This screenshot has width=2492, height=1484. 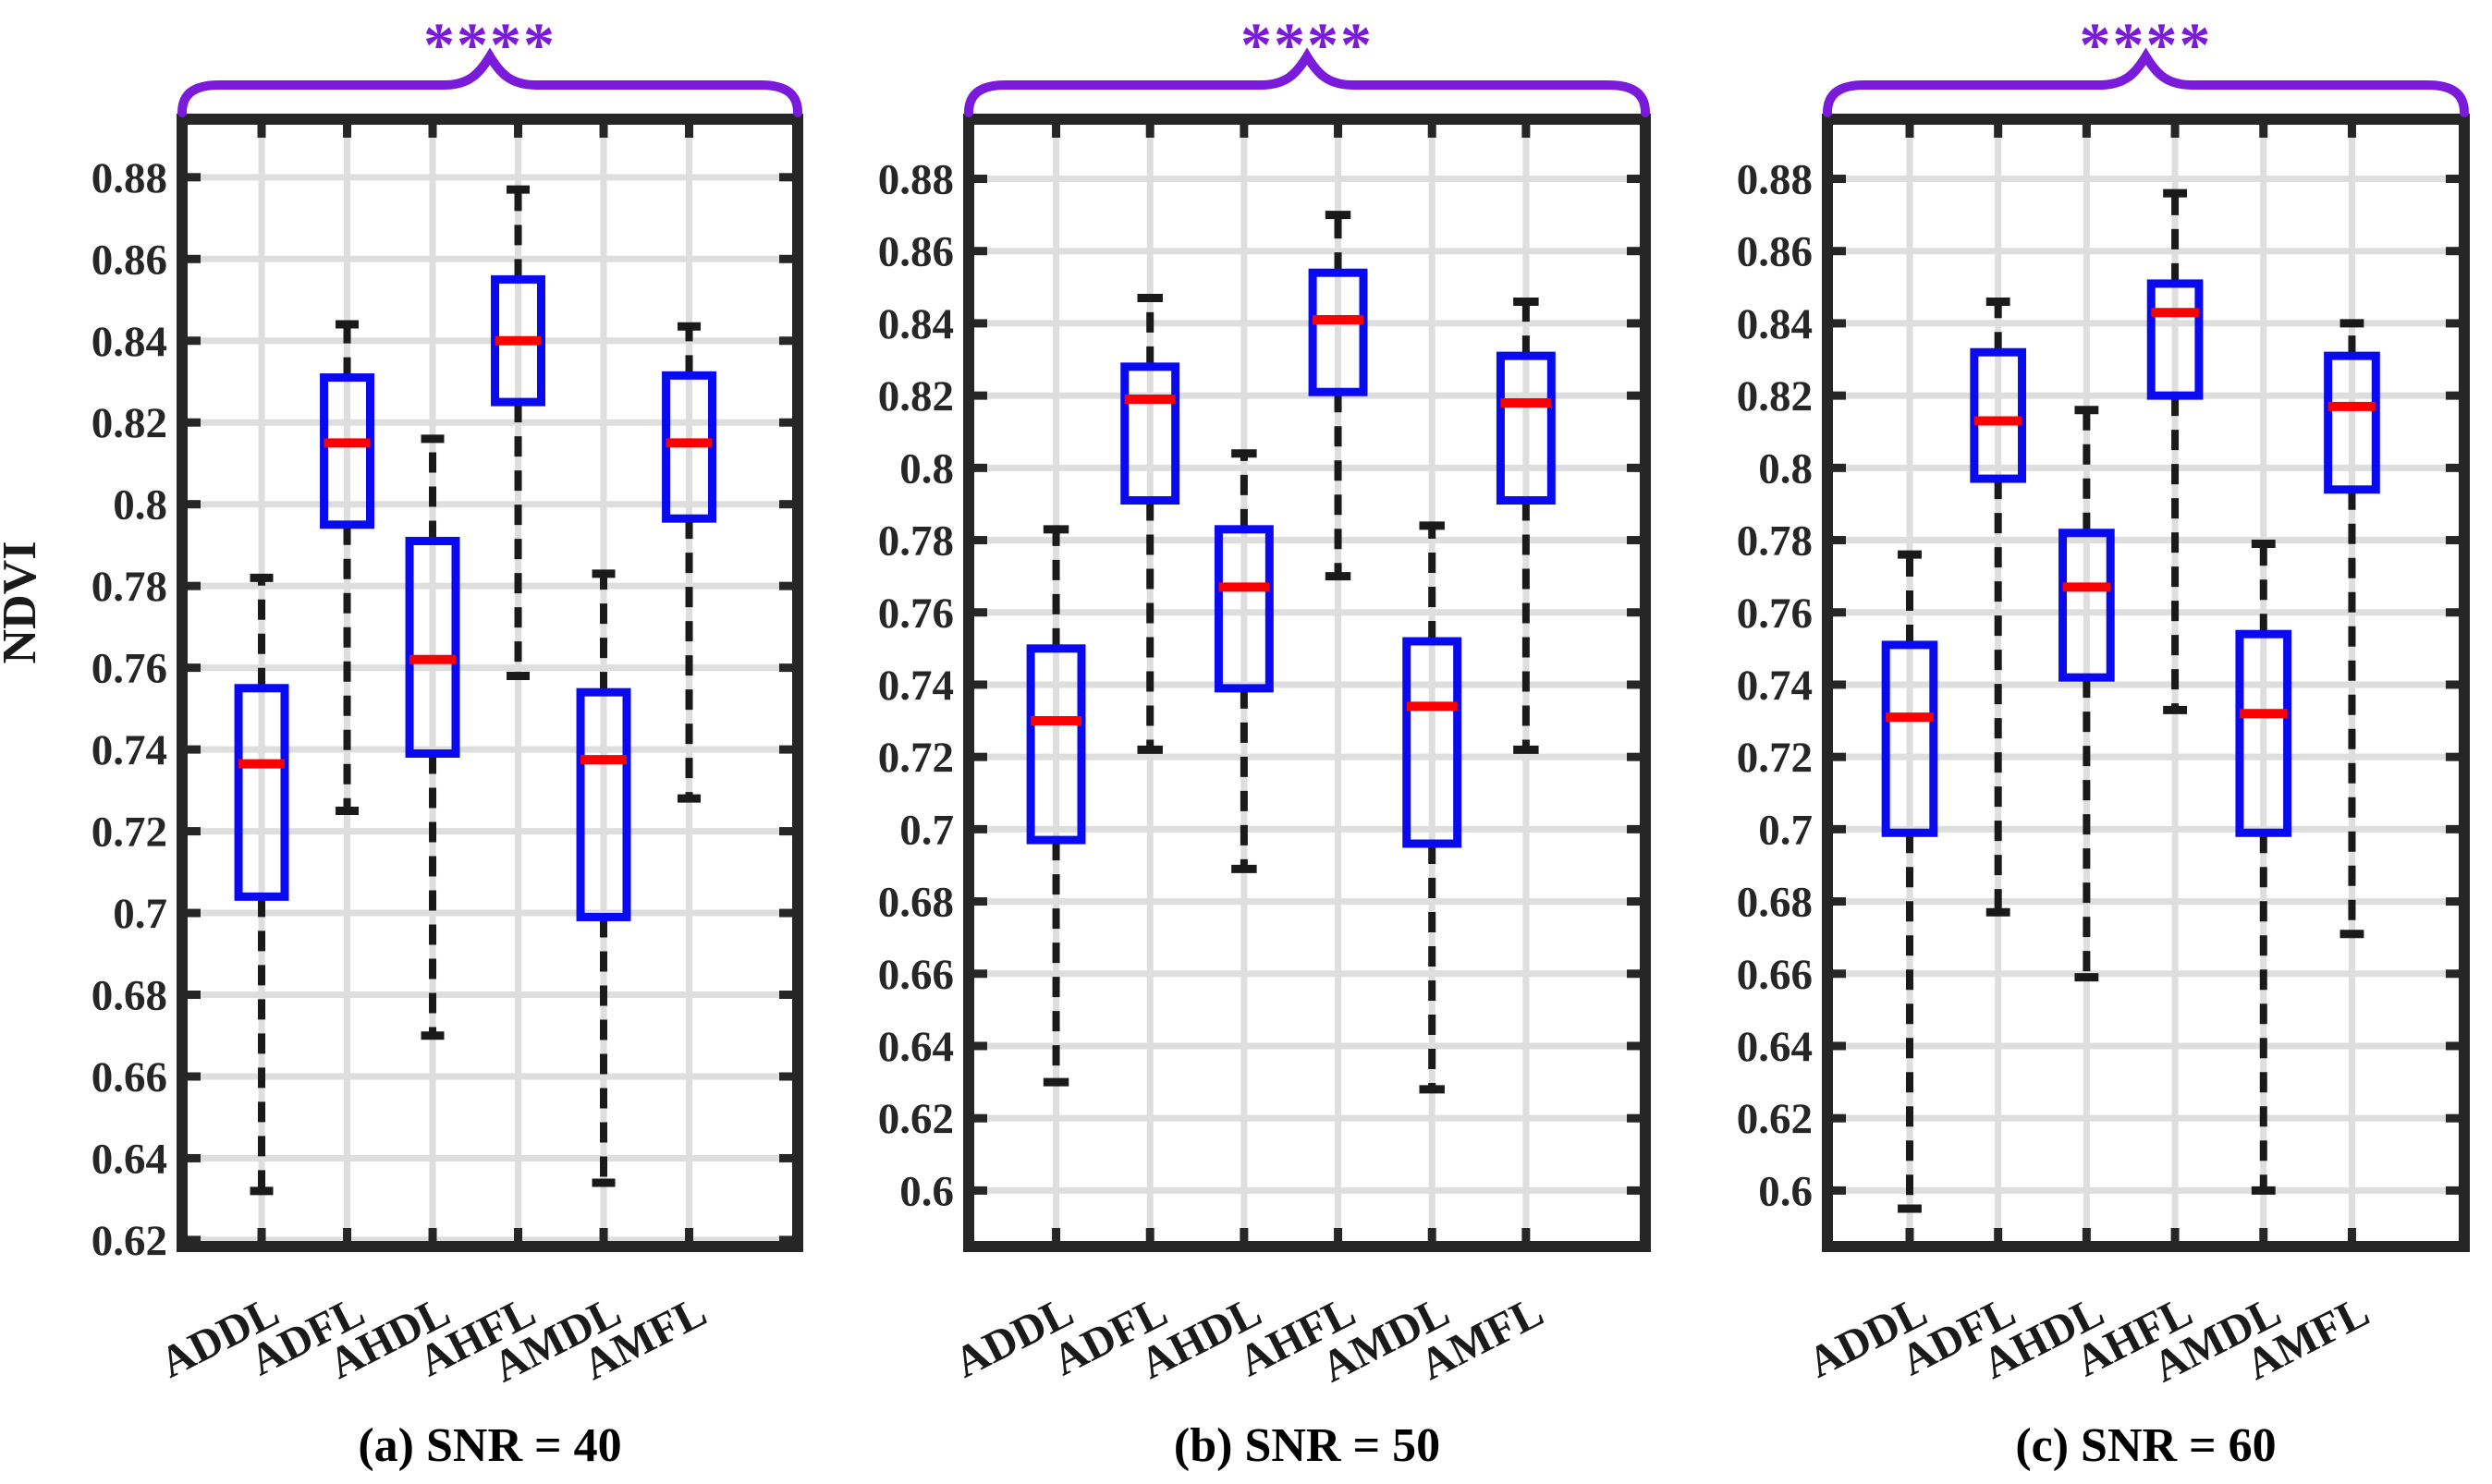 I want to click on panel-caption: (a) SNR = 40, so click(x=489, y=1445).